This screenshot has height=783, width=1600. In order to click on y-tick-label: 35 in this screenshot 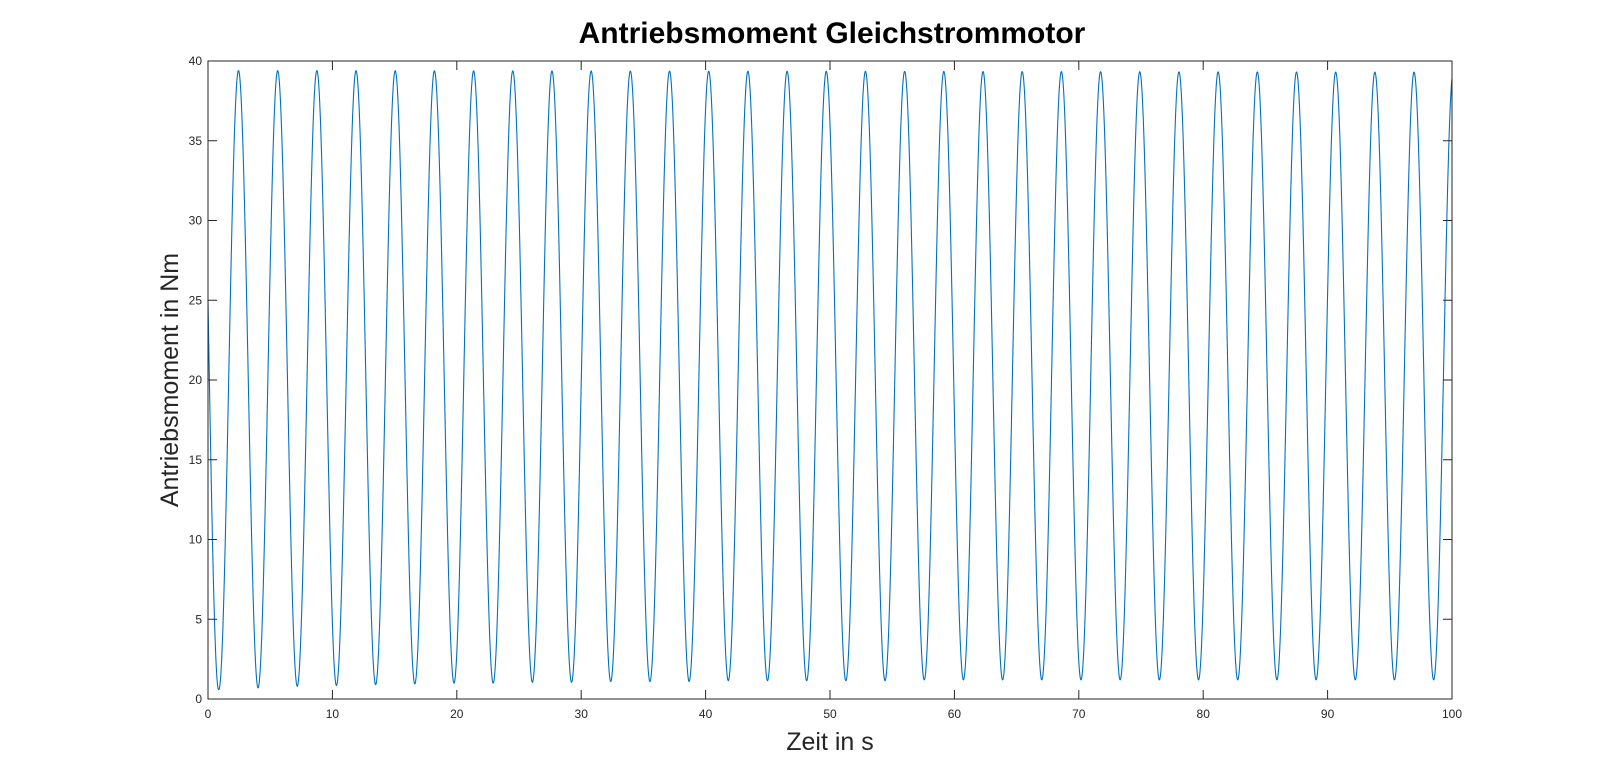, I will do `click(196, 141)`.